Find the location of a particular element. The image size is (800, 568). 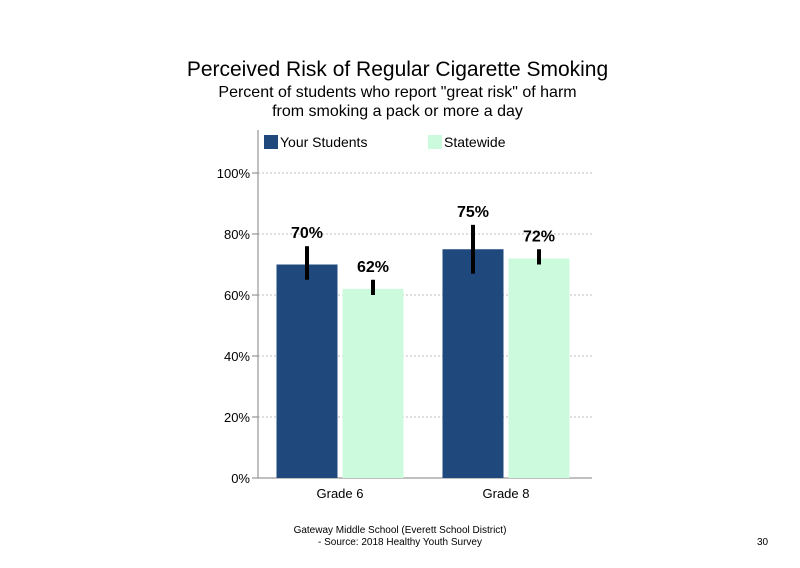

data-label: 70% is located at coordinates (307, 233).